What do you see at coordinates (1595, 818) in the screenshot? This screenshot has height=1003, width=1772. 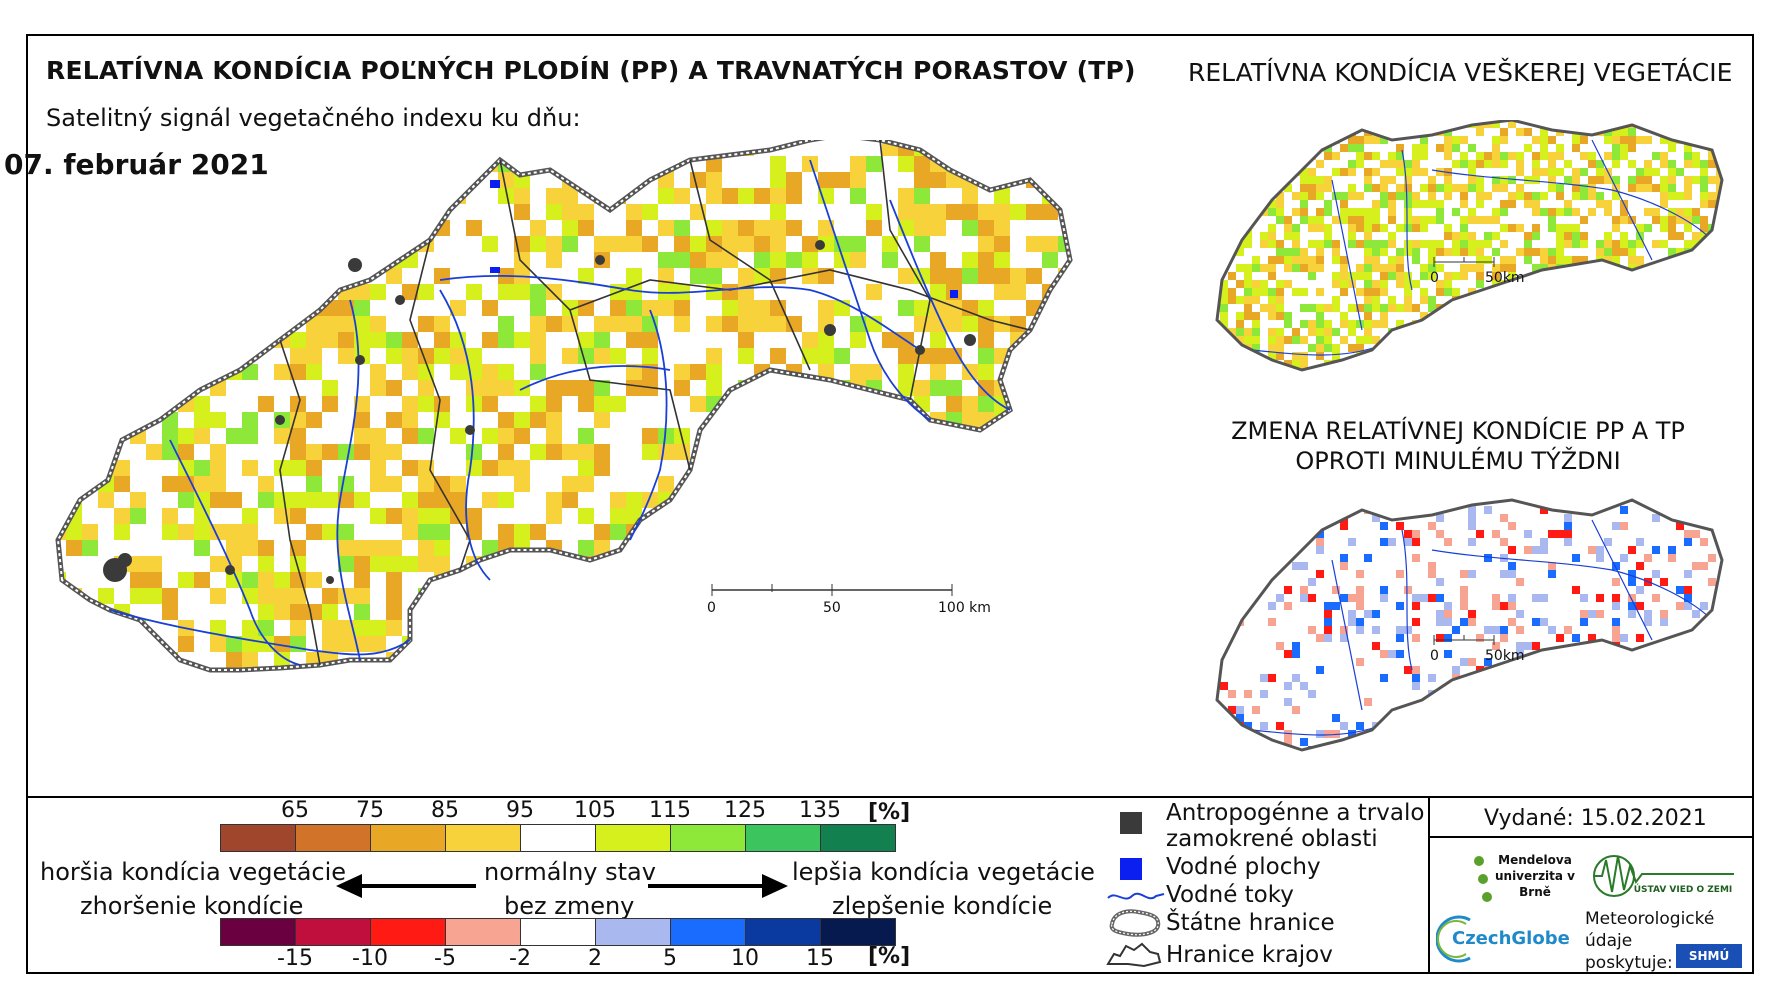 I see `issued-date: Vydané: 15.02.2021` at bounding box center [1595, 818].